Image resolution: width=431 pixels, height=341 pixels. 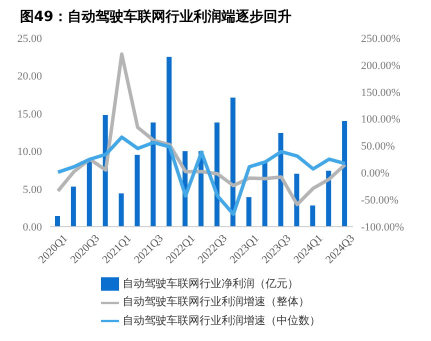 I want to click on y-tick-label: 25.00, so click(x=29, y=38).